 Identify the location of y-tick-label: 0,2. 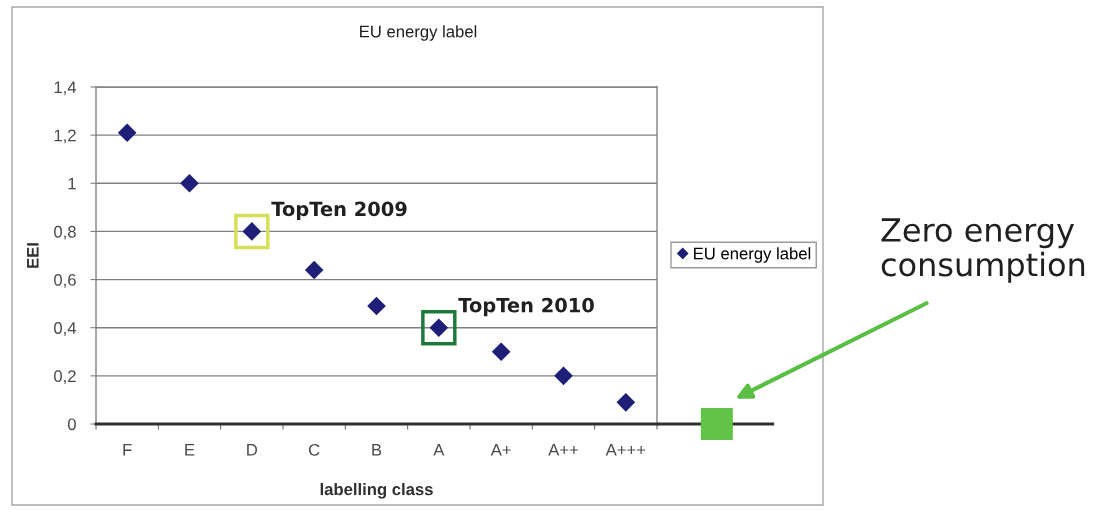
(65, 377).